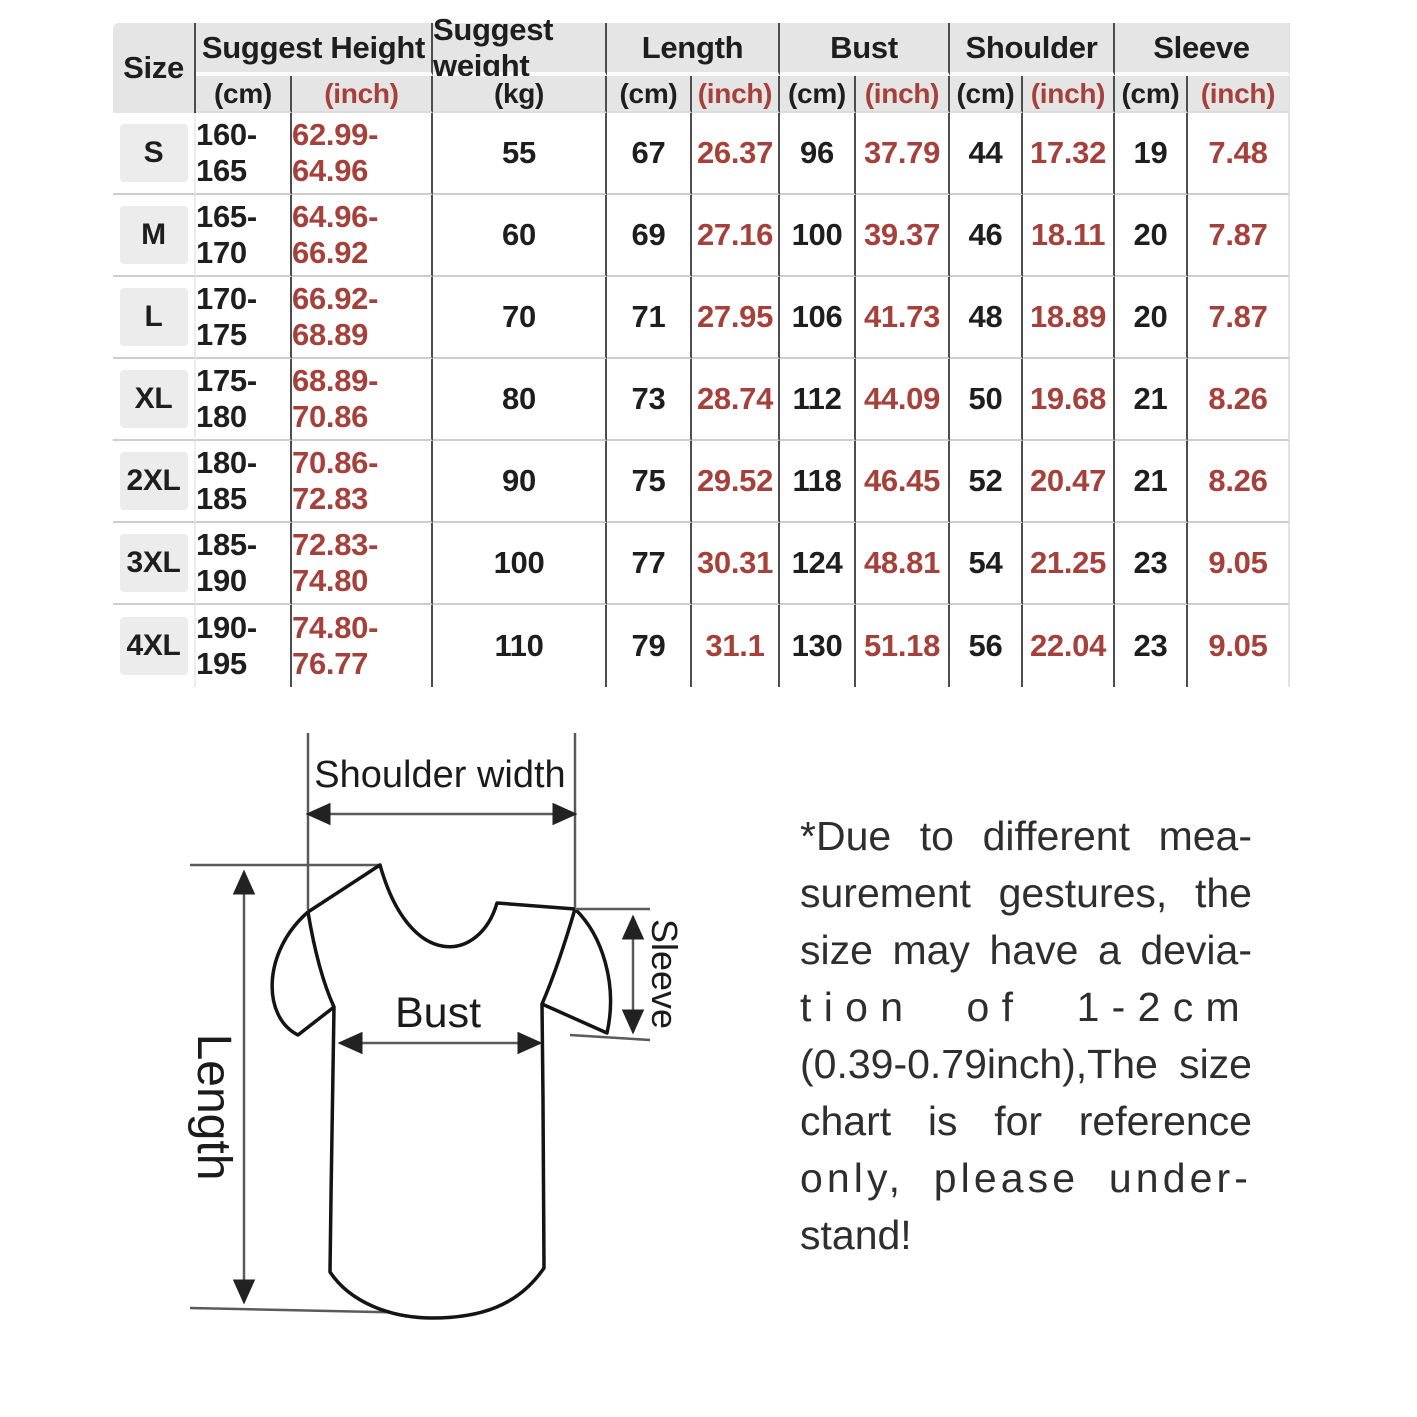 This screenshot has height=1417, width=1417. What do you see at coordinates (362, 318) in the screenshot?
I see `cell-height-inch: 66.92-68.89` at bounding box center [362, 318].